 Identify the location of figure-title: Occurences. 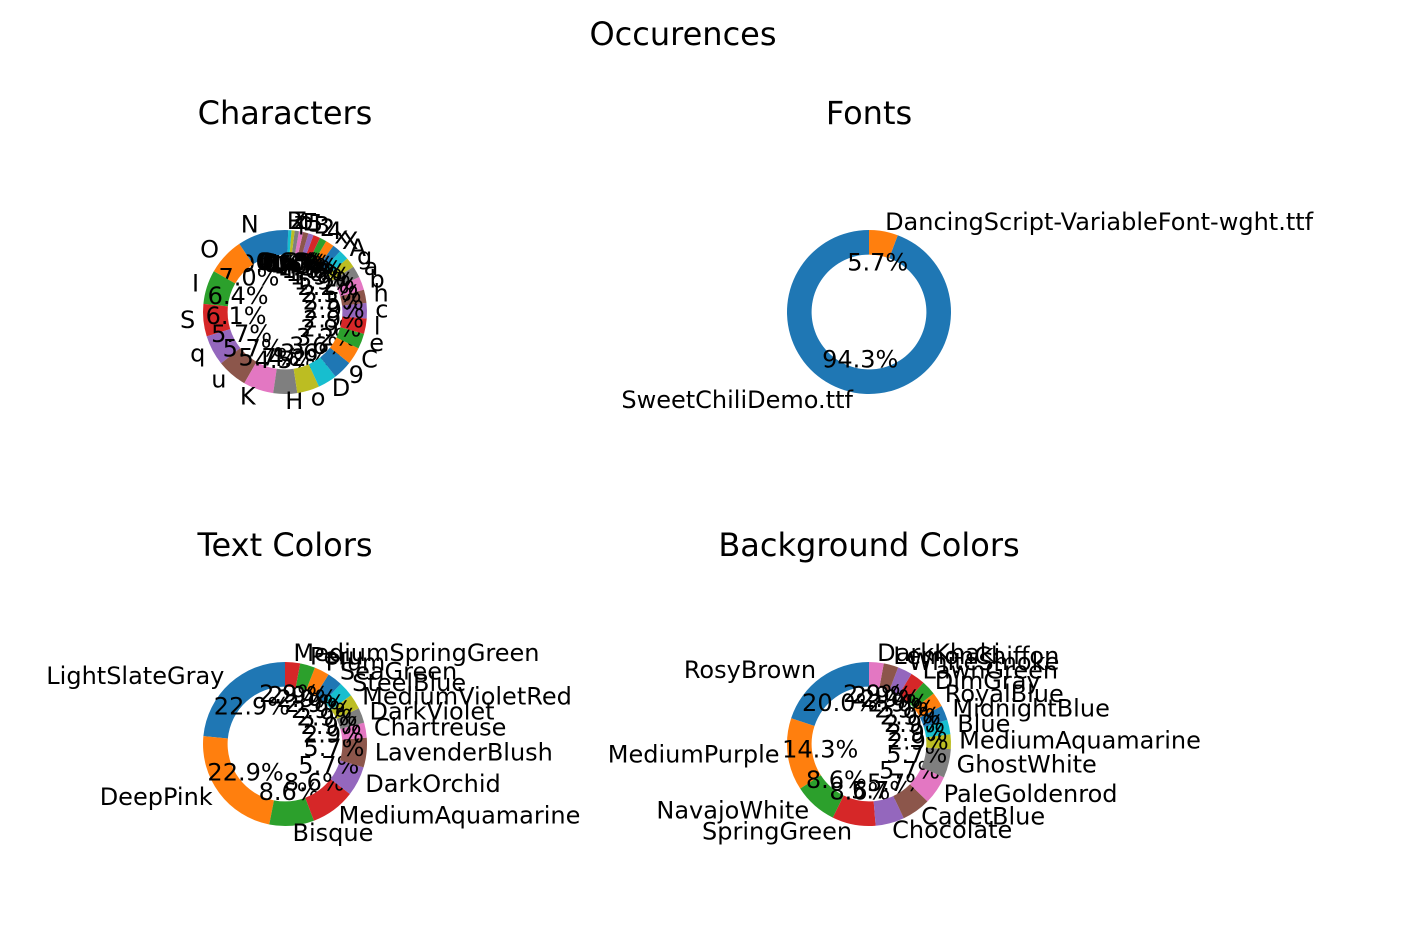
(682, 34).